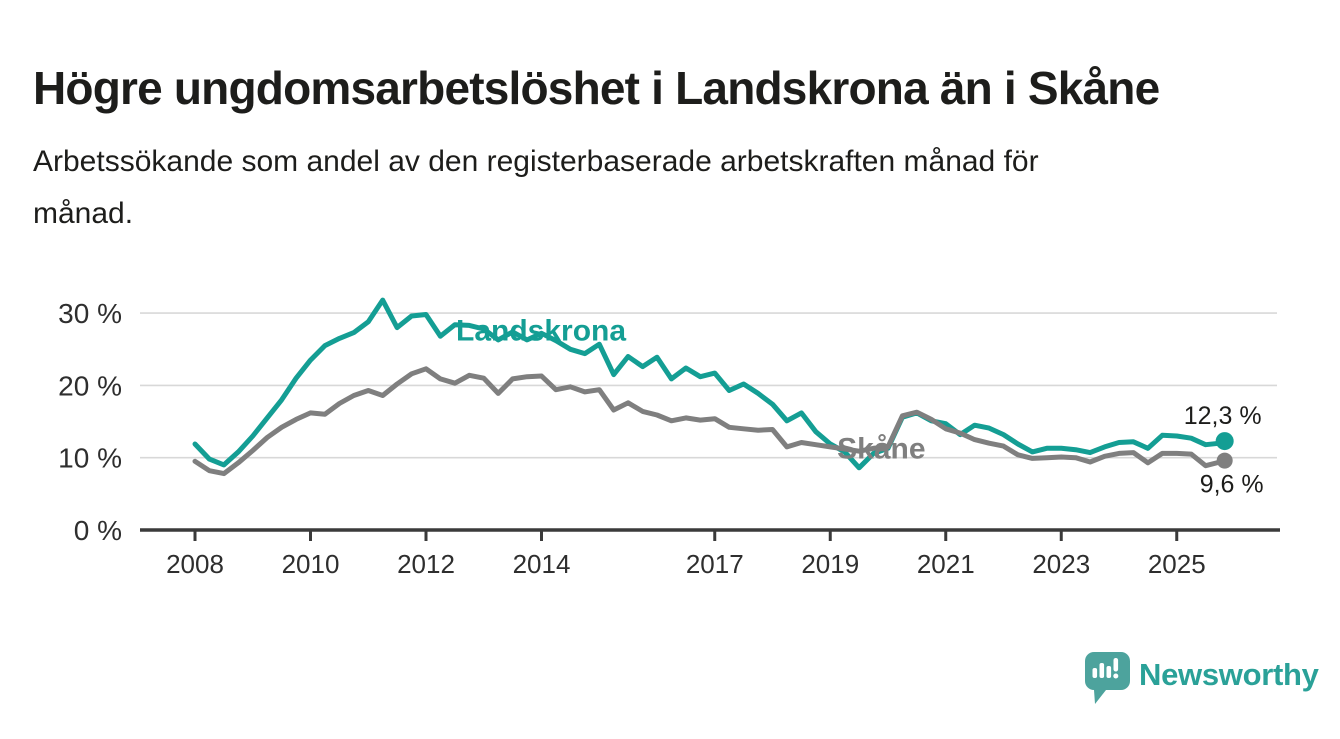 This screenshot has height=739, width=1340. I want to click on speech-bubble-shape, so click(1107, 678).